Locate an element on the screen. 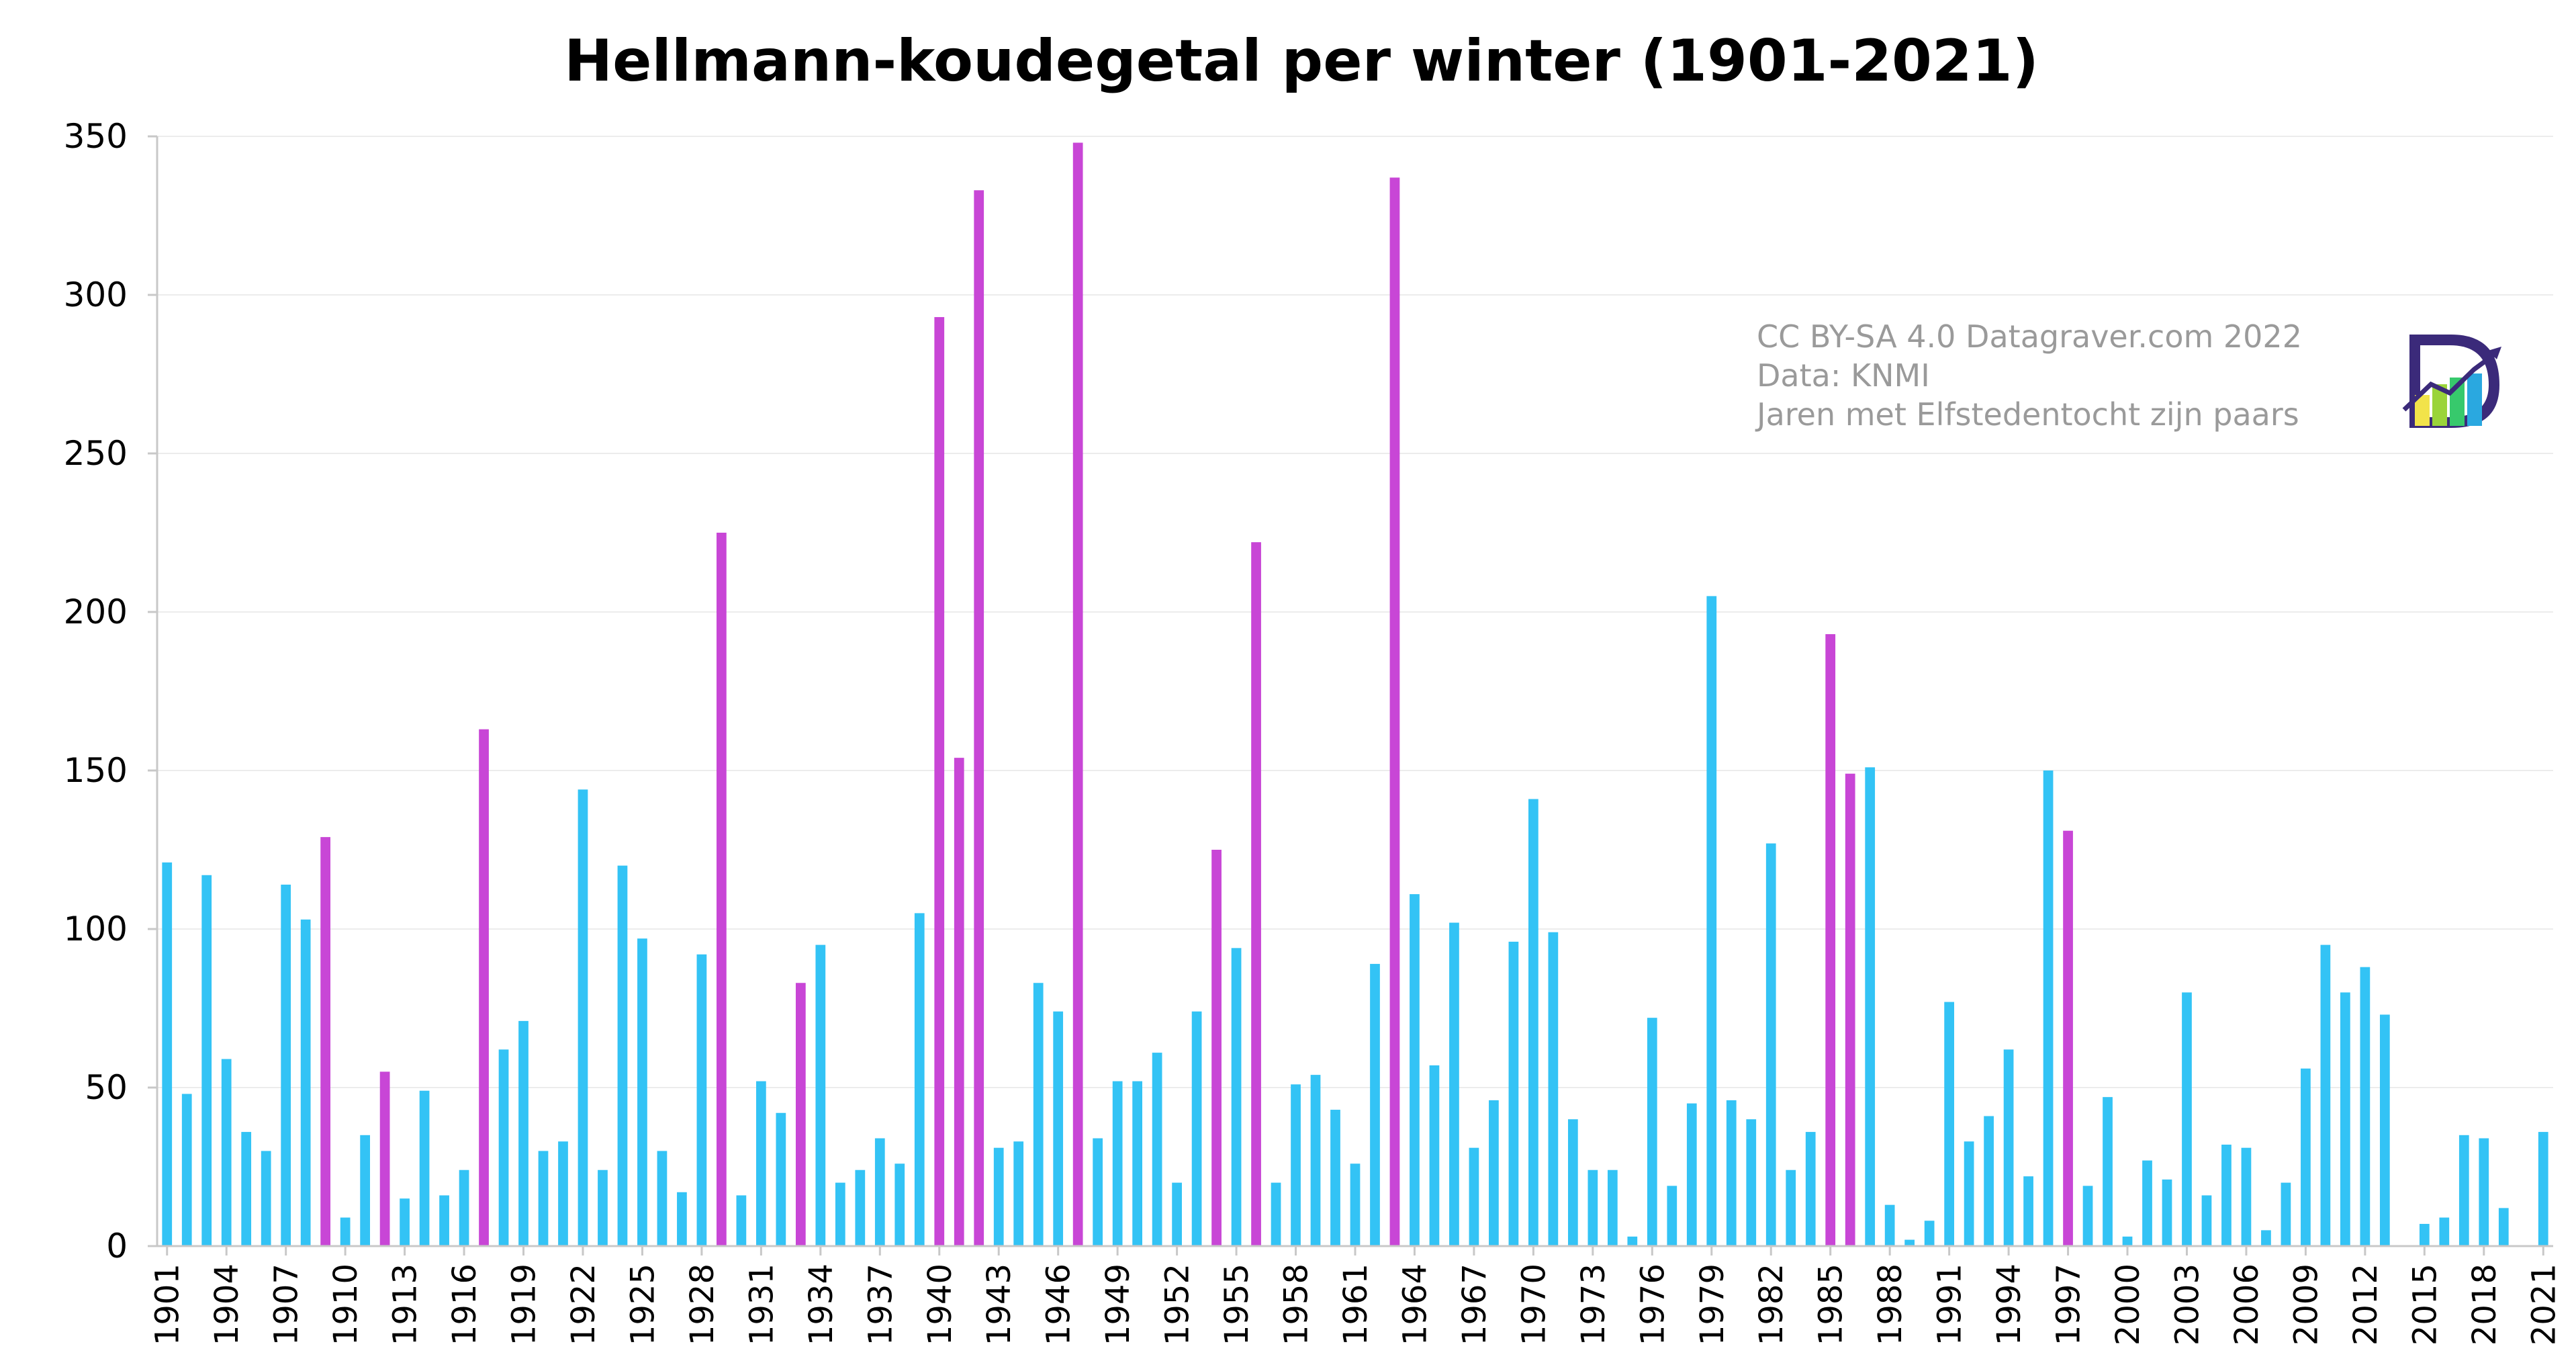  x-tick-label: 1976 is located at coordinates (1652, 1305).